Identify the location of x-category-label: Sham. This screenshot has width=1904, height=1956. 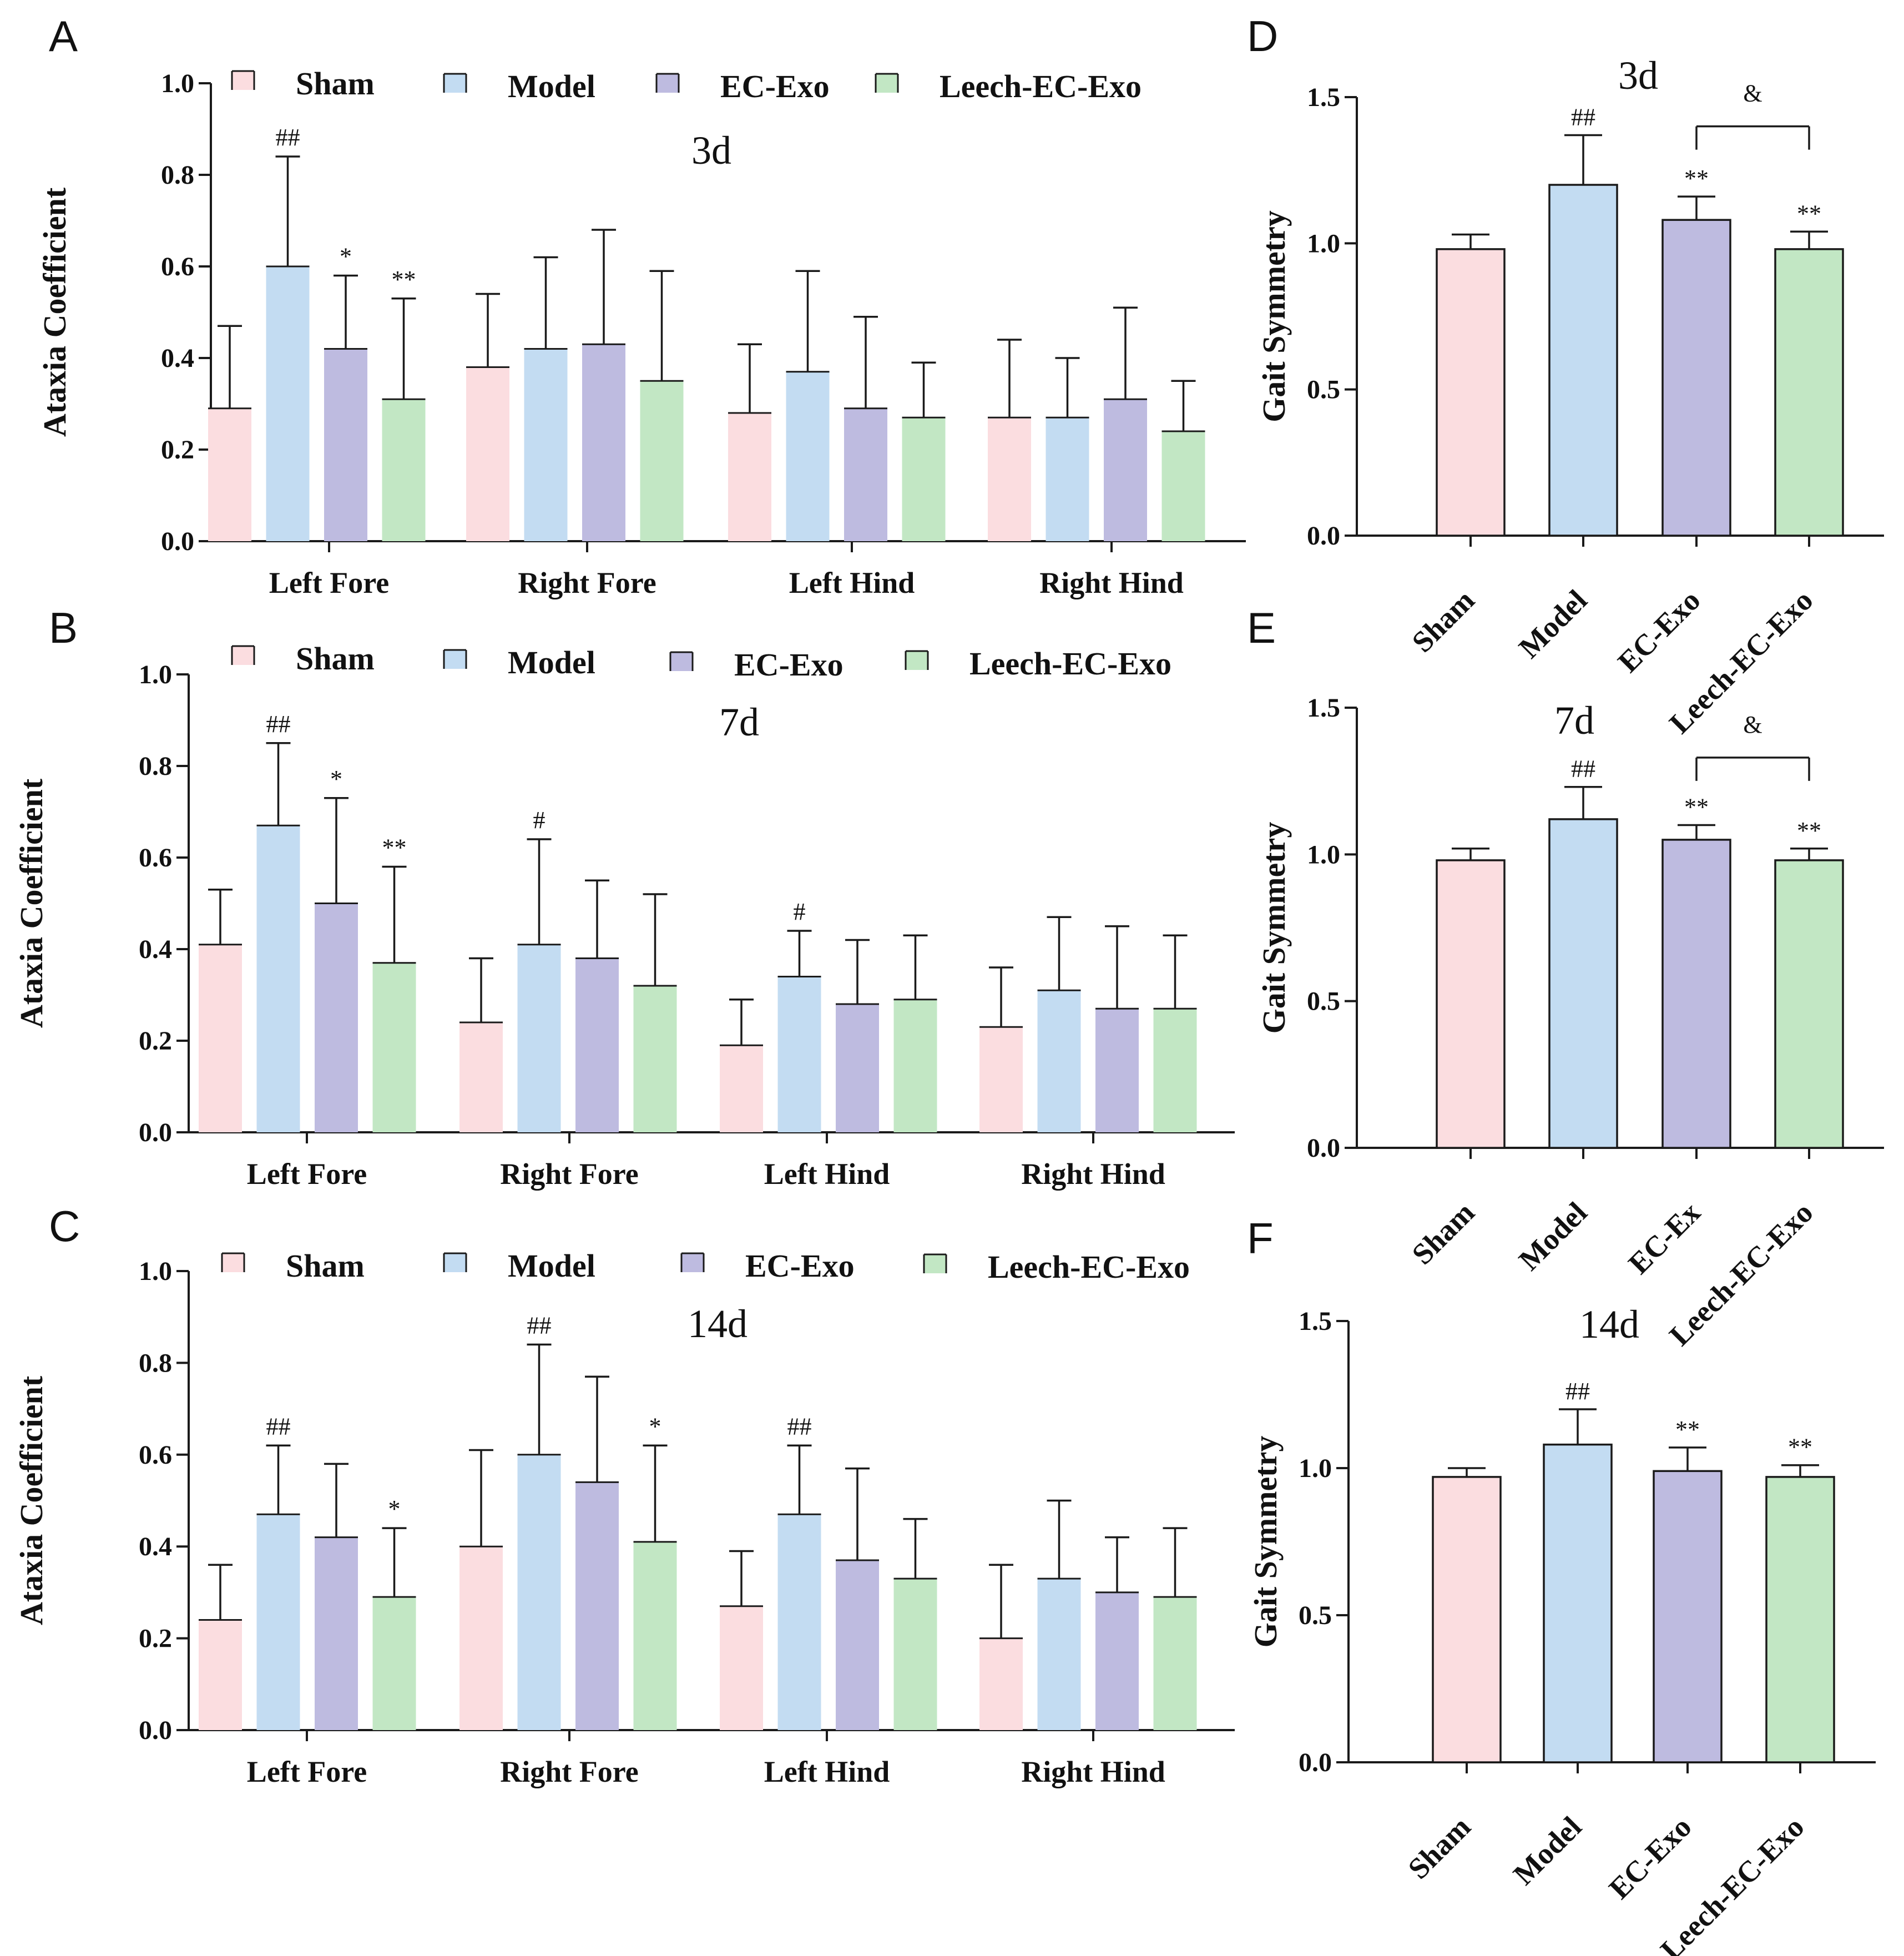
(1439, 1848).